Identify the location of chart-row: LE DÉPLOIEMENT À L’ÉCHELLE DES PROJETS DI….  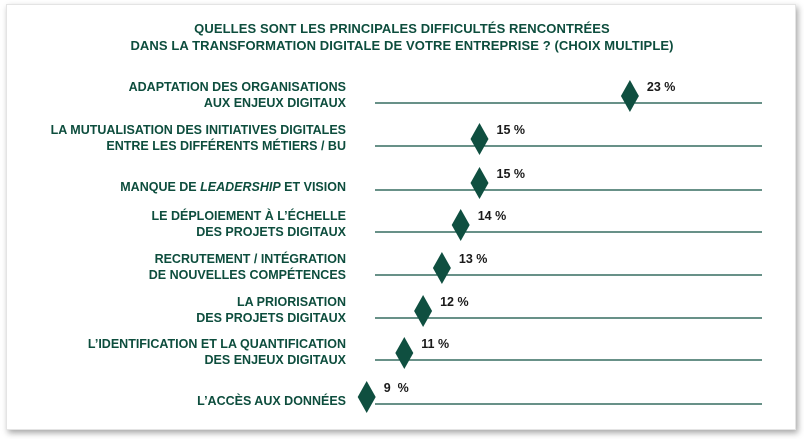
(457, 224).